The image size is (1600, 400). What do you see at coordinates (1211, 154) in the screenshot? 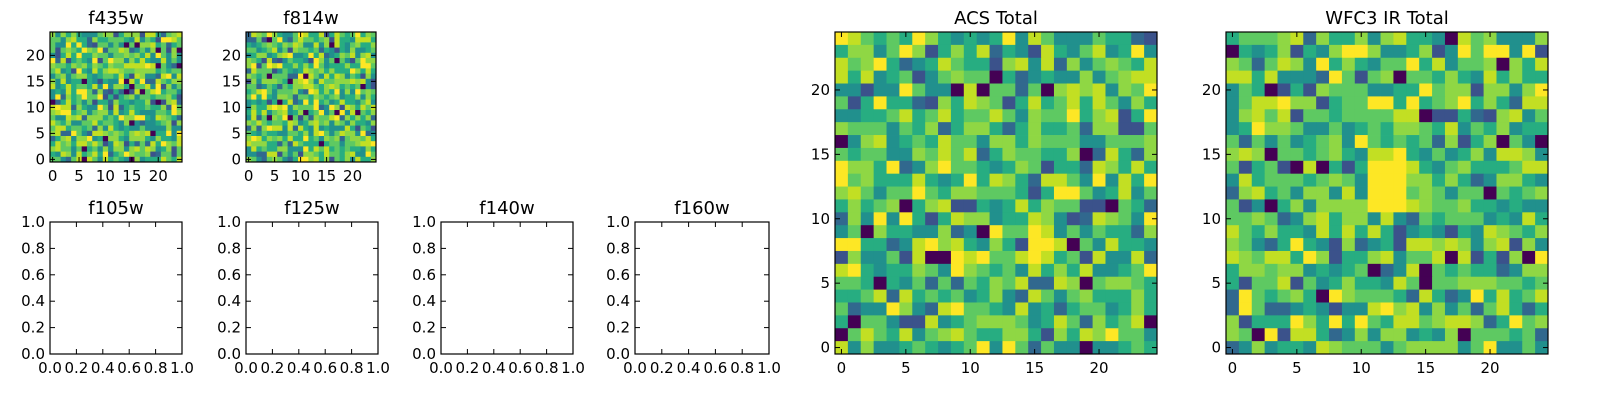
I see `y-tick-label: 15` at bounding box center [1211, 154].